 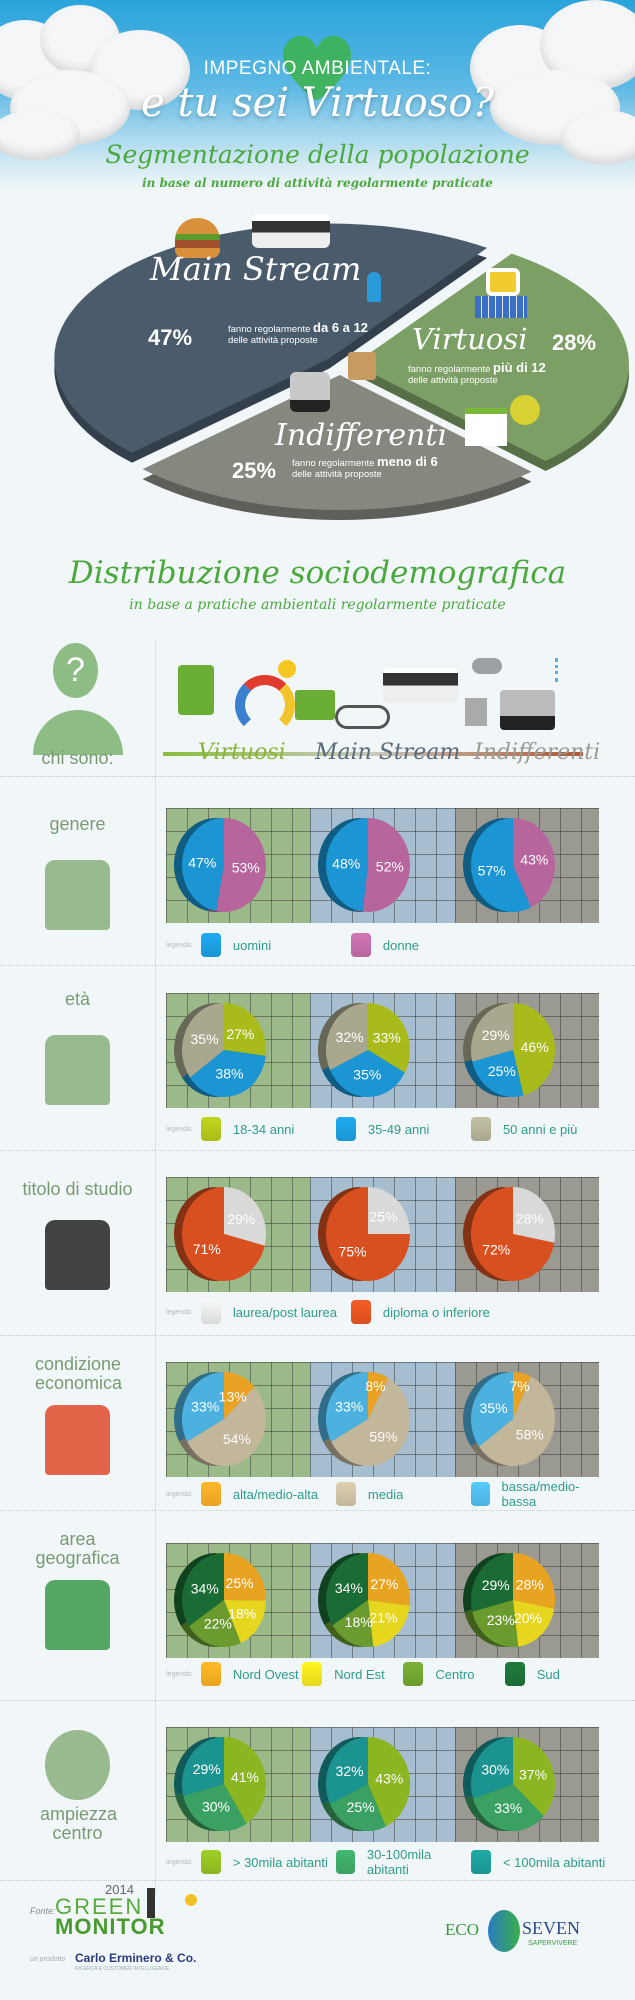 I want to click on pie-column-virtuosi: 27% 38% 35%, so click(x=238, y=1050).